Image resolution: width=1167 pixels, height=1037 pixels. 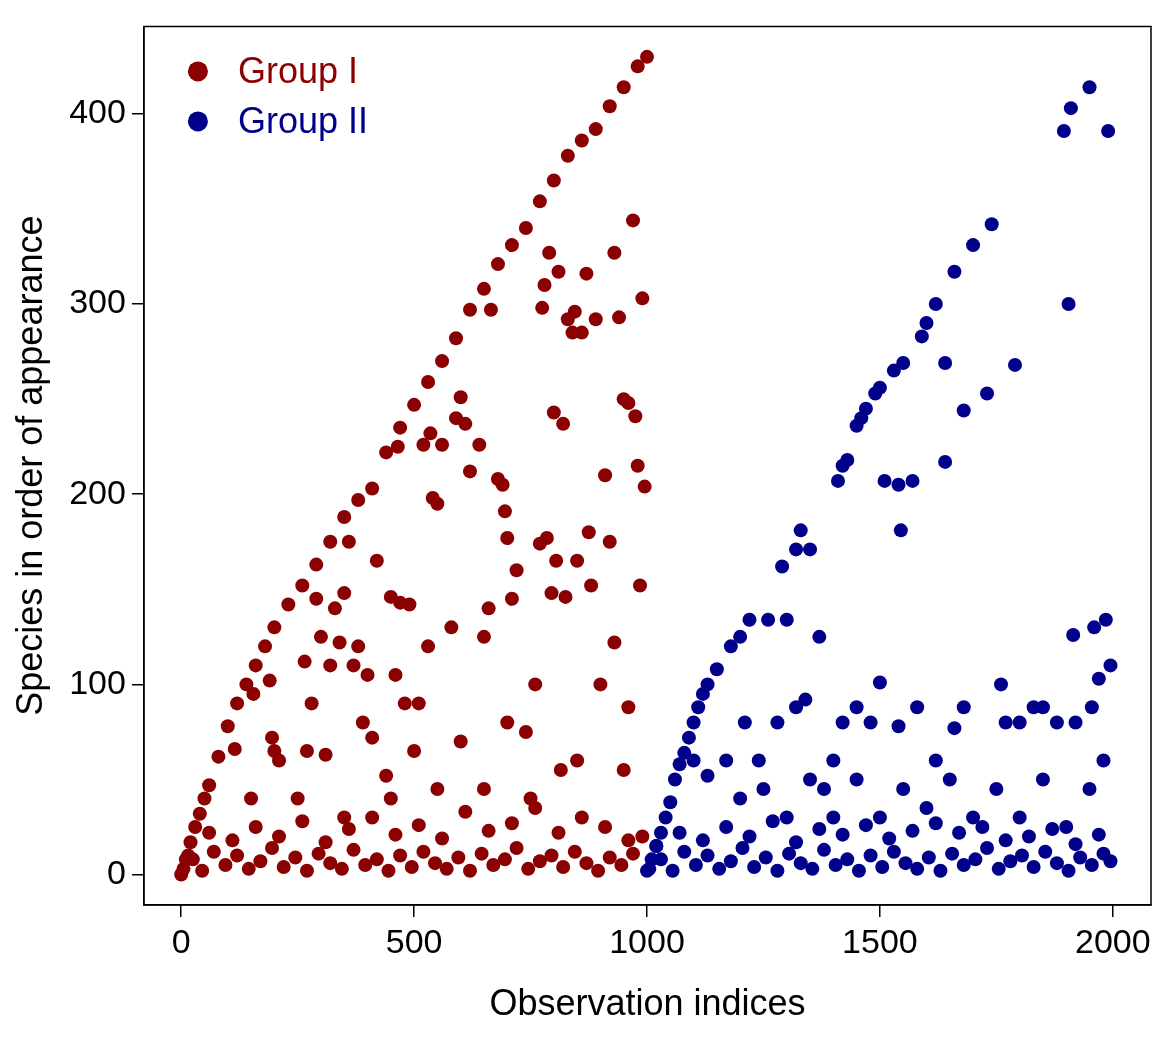 I want to click on x-tick-label: 1500, so click(x=880, y=940).